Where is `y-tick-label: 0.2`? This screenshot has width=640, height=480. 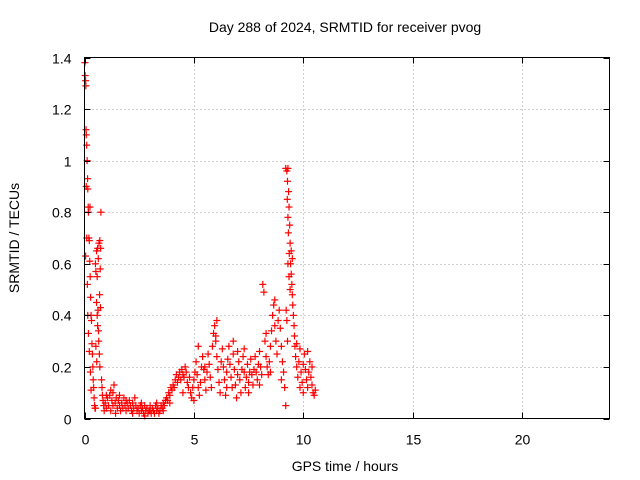 y-tick-label: 0.2 is located at coordinates (62, 368).